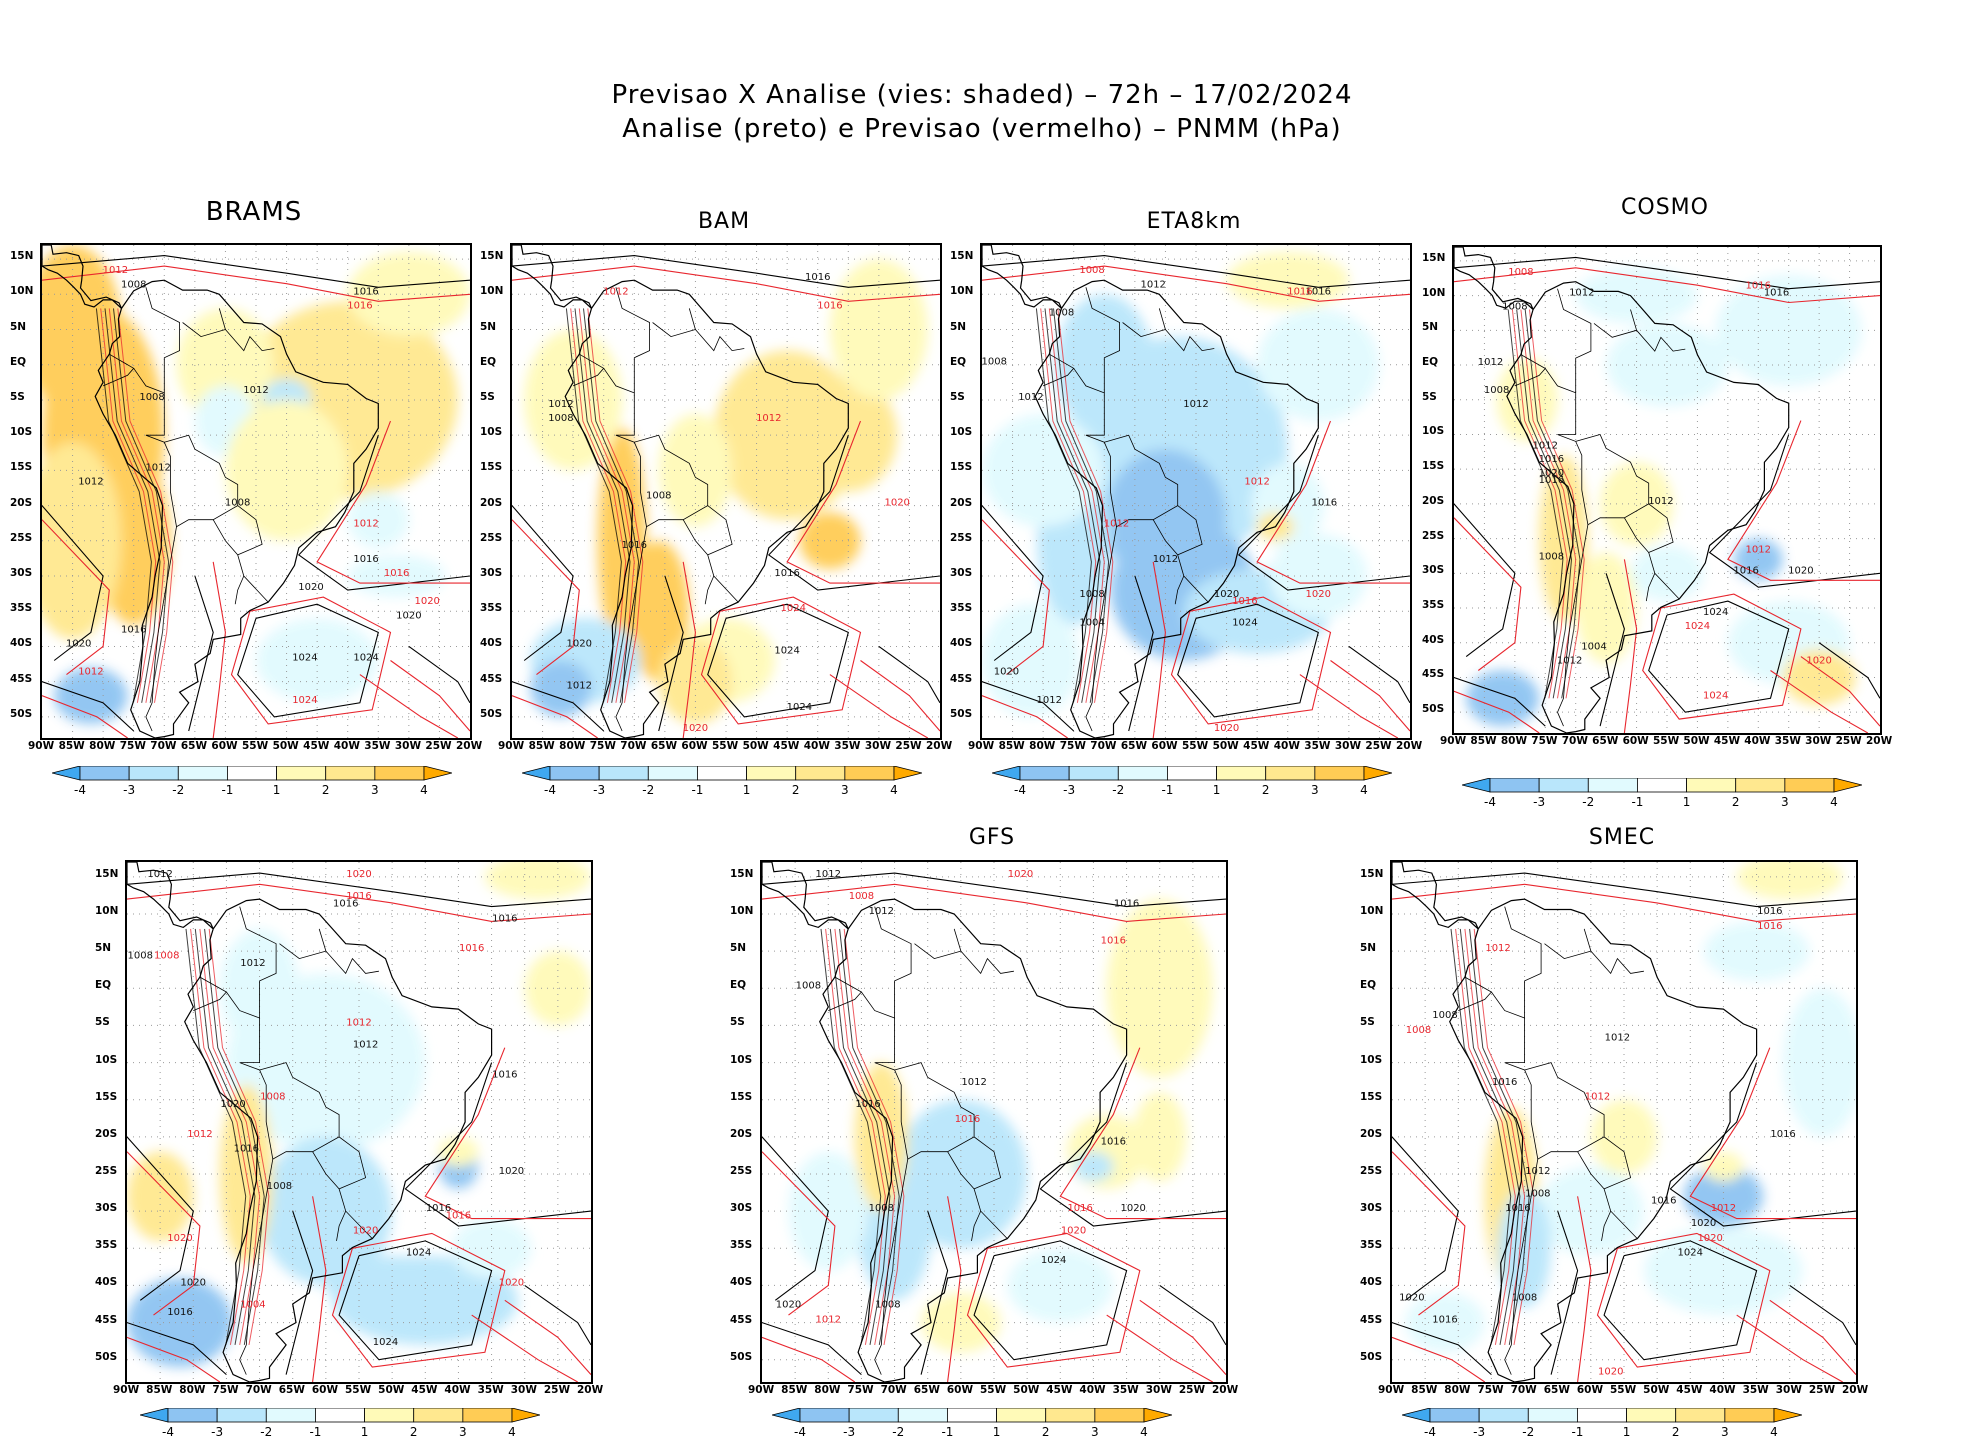 Image resolution: width=1964 pixels, height=1446 pixels. What do you see at coordinates (1196, 491) in the screenshot?
I see `grid-lines` at bounding box center [1196, 491].